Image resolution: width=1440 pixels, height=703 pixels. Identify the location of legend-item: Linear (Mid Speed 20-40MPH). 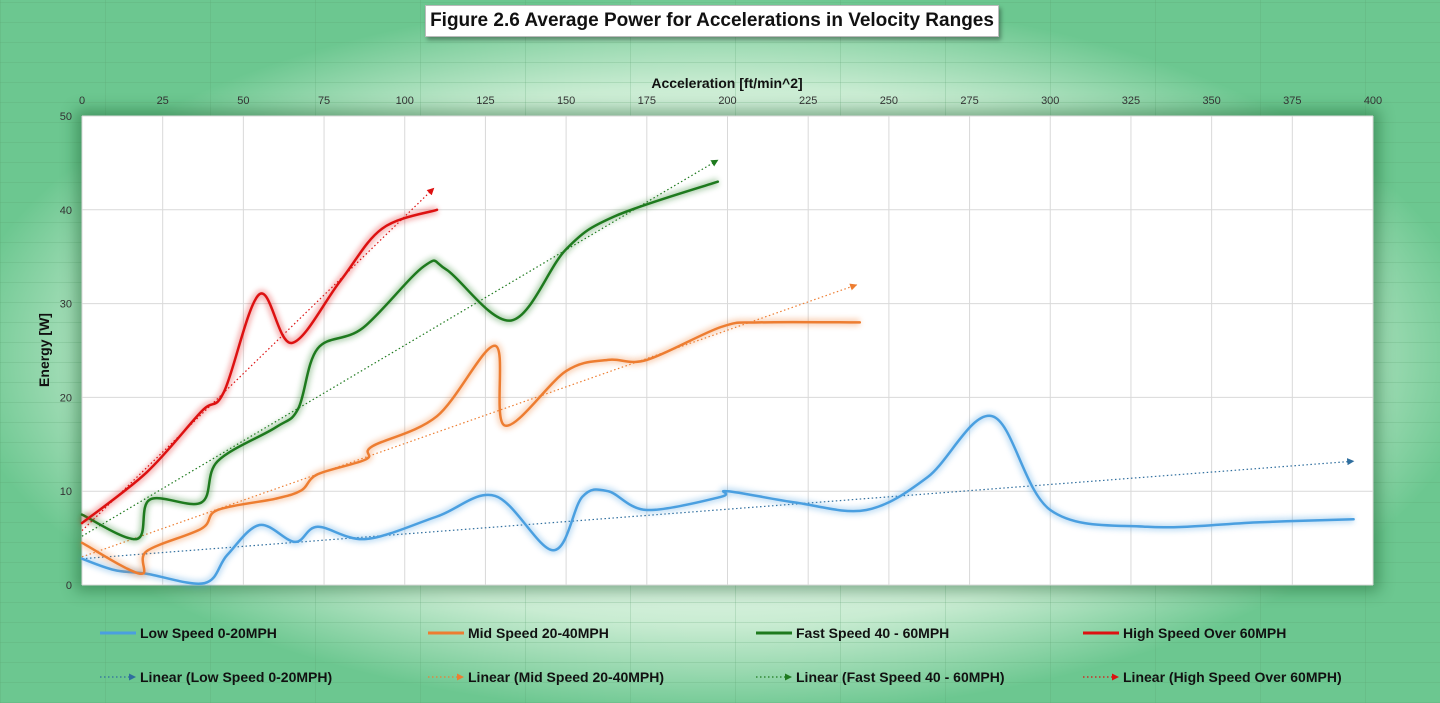
(546, 677).